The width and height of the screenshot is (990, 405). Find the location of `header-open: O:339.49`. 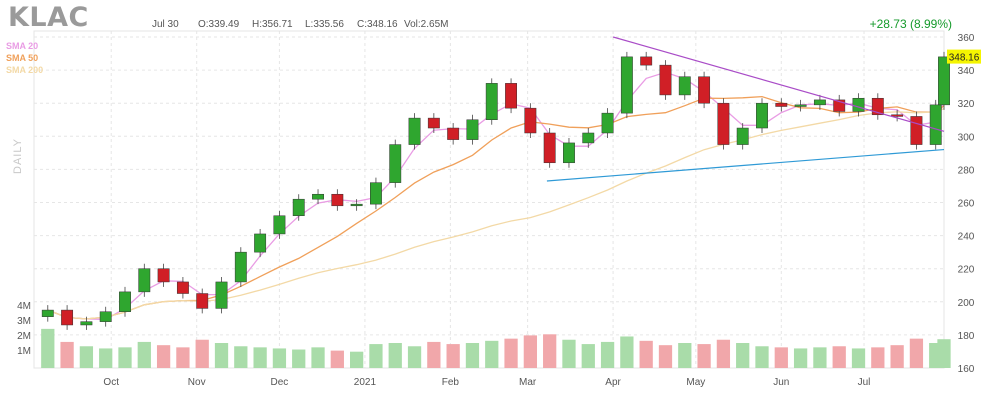

header-open: O:339.49 is located at coordinates (219, 24).